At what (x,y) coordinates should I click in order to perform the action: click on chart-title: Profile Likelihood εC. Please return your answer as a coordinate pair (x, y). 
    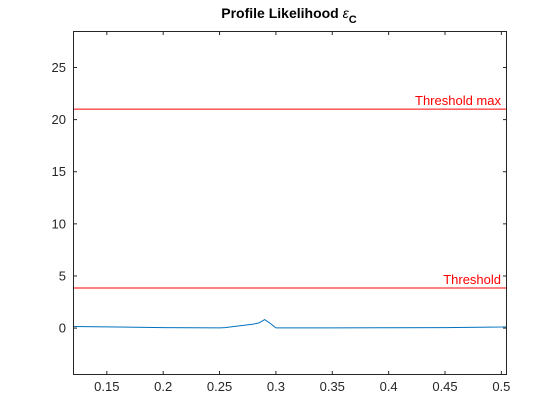
    Looking at the image, I should click on (289, 15).